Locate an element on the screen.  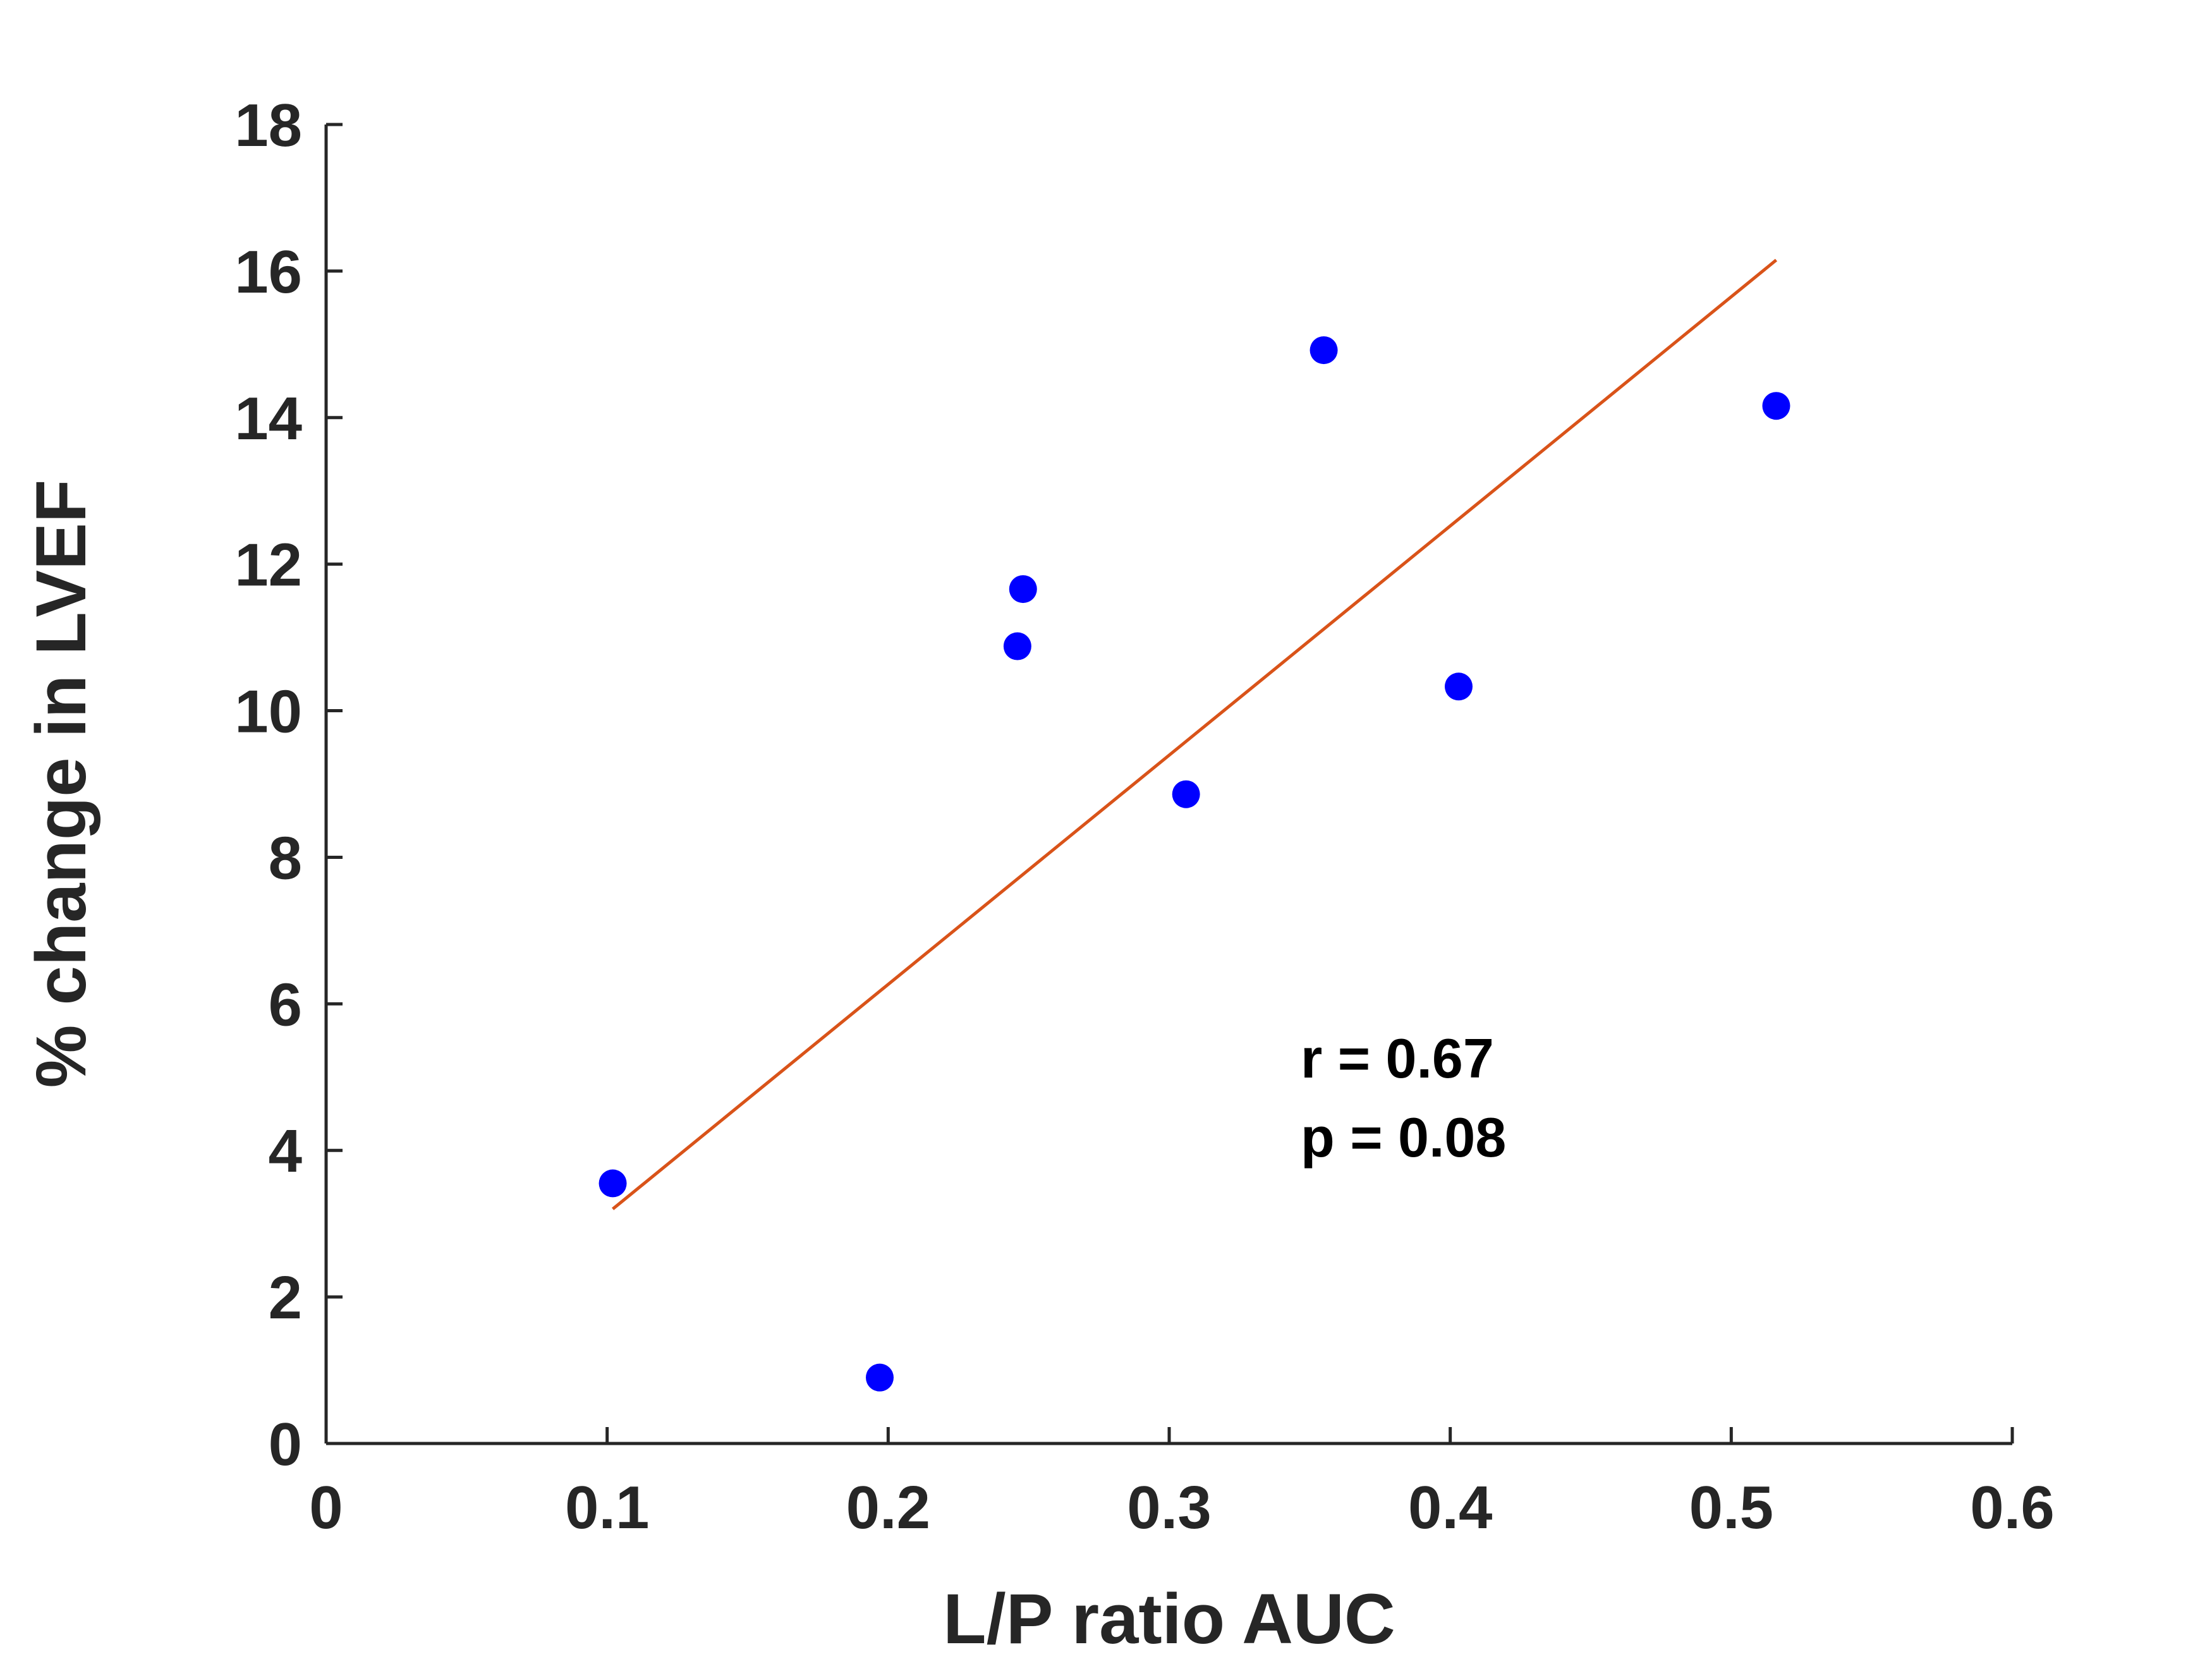
y-tick-label: 10 is located at coordinates (268, 712).